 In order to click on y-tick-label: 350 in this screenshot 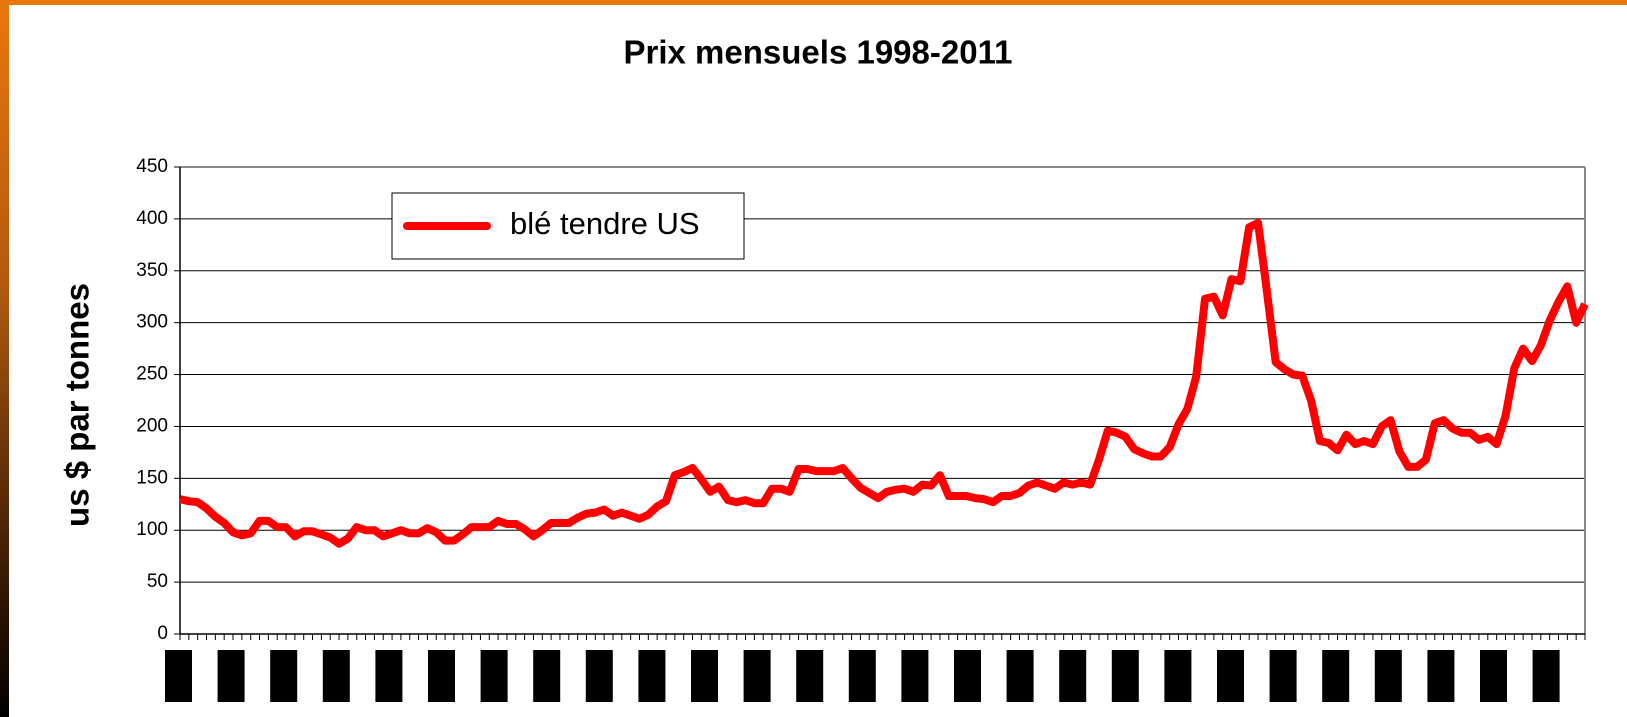, I will do `click(152, 270)`.